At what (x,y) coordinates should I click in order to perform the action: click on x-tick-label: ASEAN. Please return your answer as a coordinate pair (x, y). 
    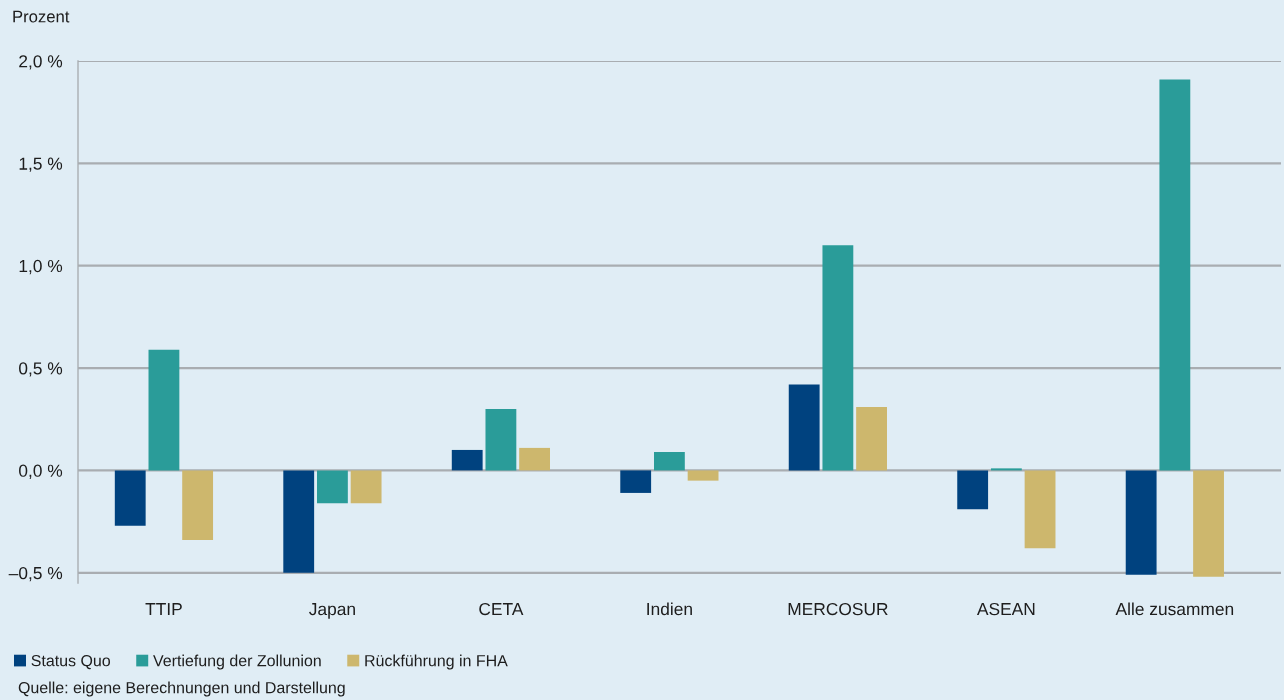
    Looking at the image, I should click on (1005, 609).